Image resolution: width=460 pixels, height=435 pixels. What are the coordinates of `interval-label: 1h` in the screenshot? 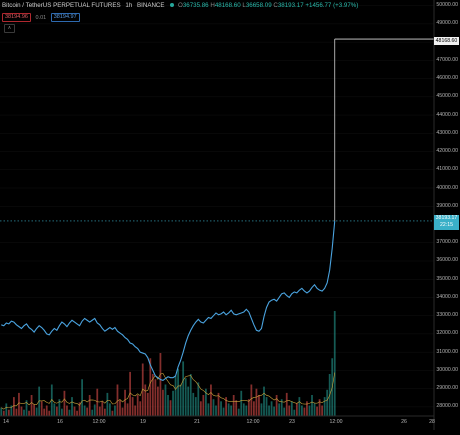 It's located at (129, 5).